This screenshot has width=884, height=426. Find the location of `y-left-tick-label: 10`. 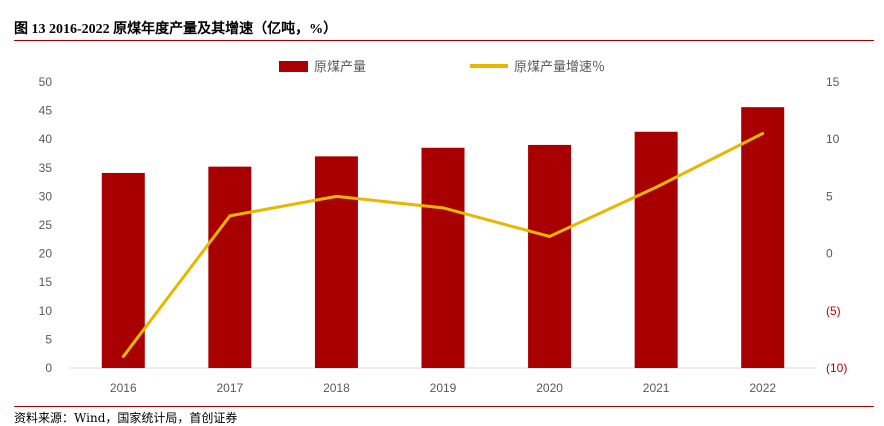

y-left-tick-label: 10 is located at coordinates (46, 311).